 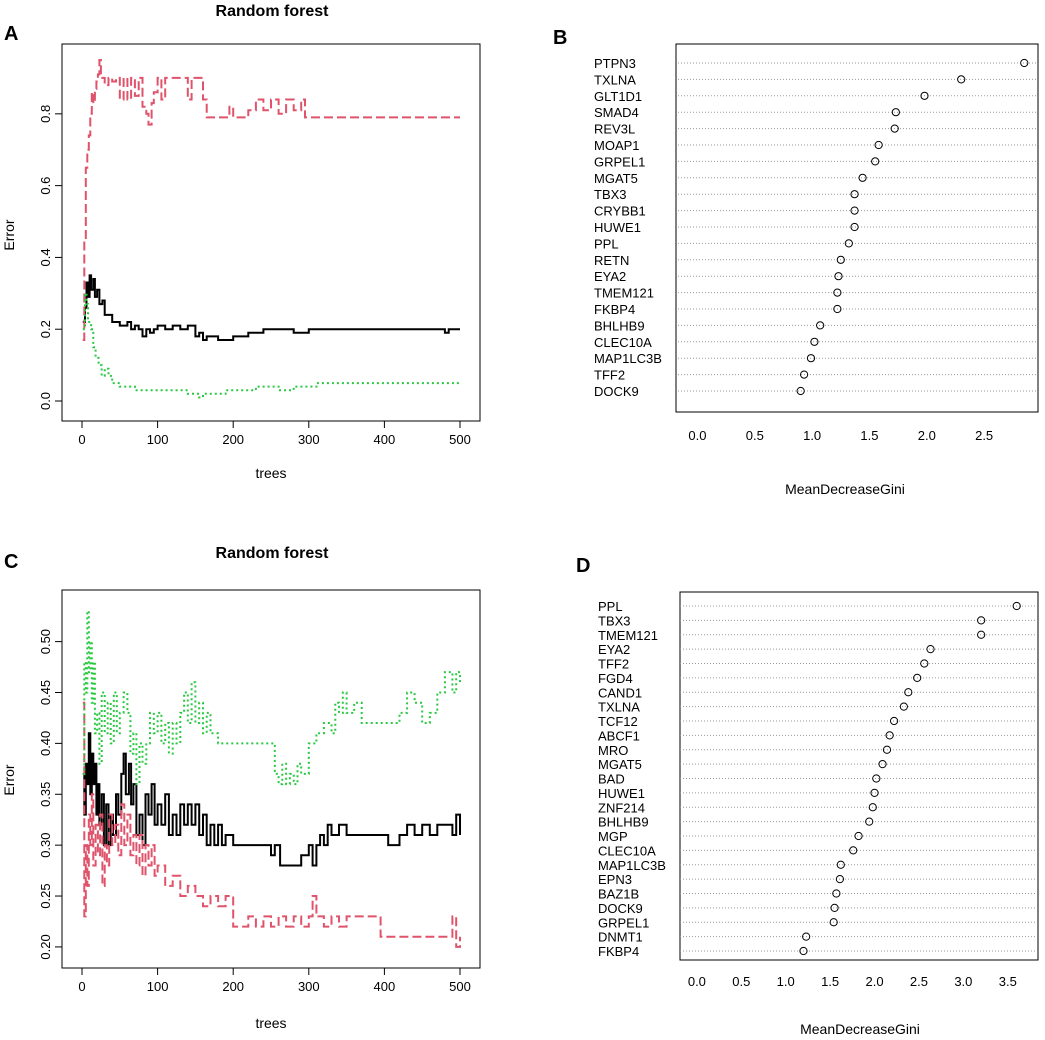 I want to click on gene-label: CRYBB1, so click(x=620, y=211).